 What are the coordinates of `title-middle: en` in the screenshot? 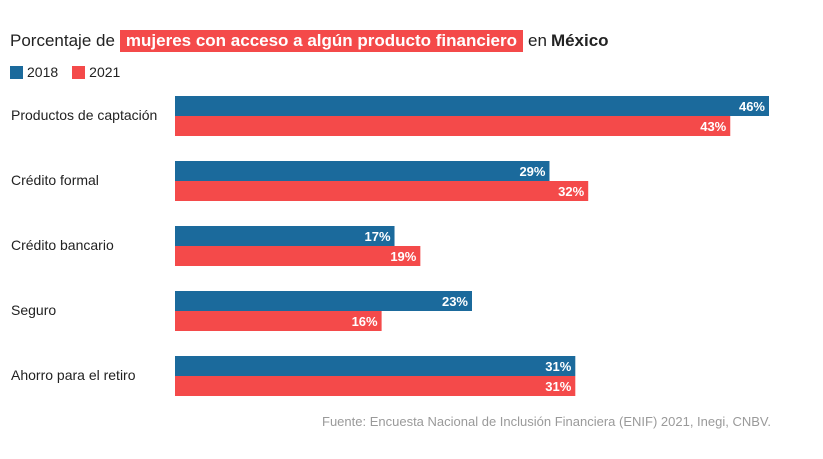 It's located at (537, 40).